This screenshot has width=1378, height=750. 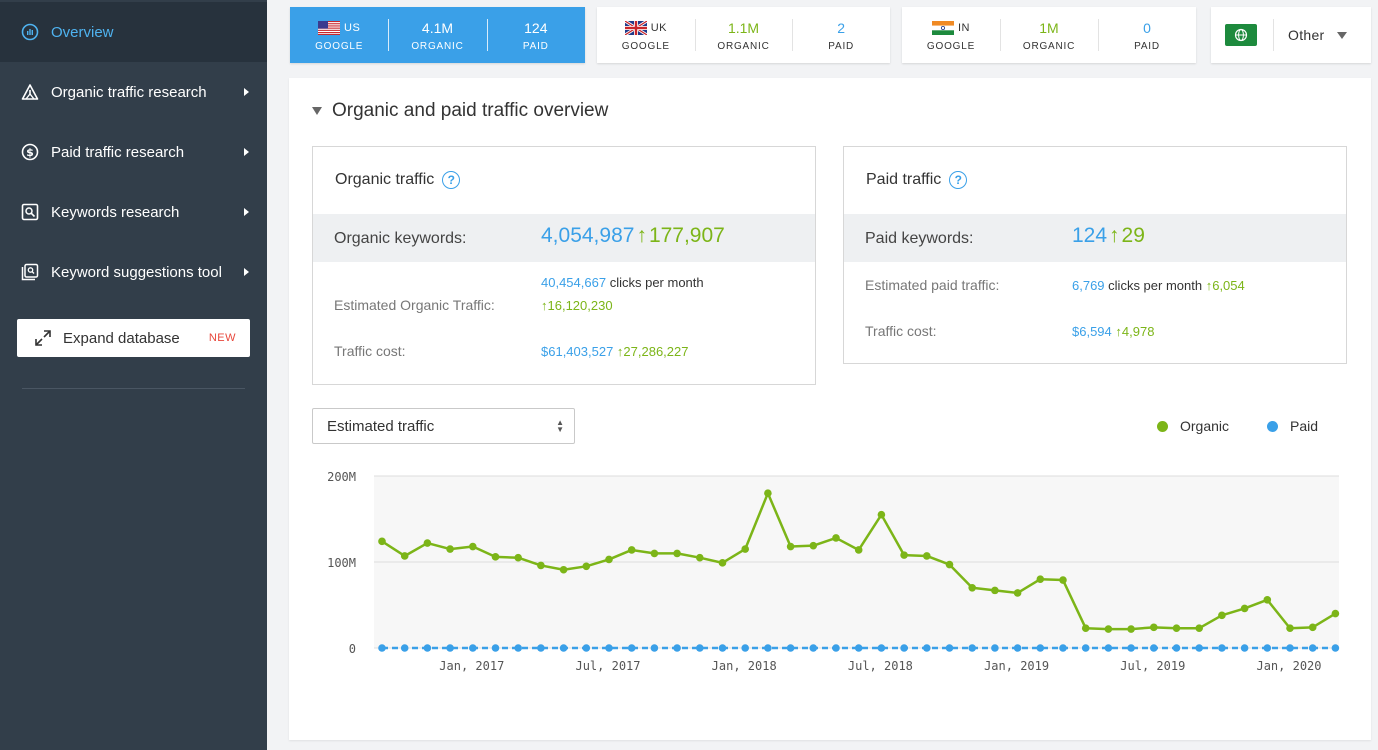 I want to click on sidebar-item-label: Keyword suggestions tool, so click(x=136, y=272).